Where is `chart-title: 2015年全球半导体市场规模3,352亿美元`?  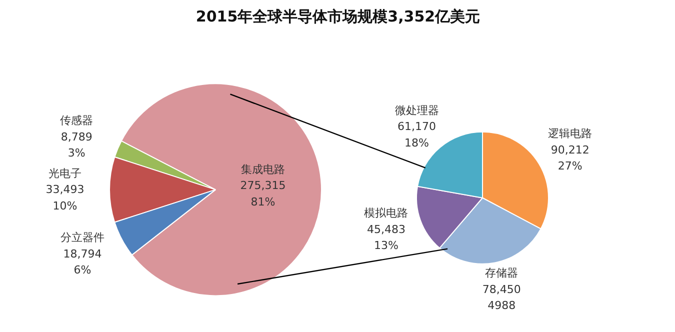 chart-title: 2015年全球半导体市场规模3,352亿美元 is located at coordinates (338, 17).